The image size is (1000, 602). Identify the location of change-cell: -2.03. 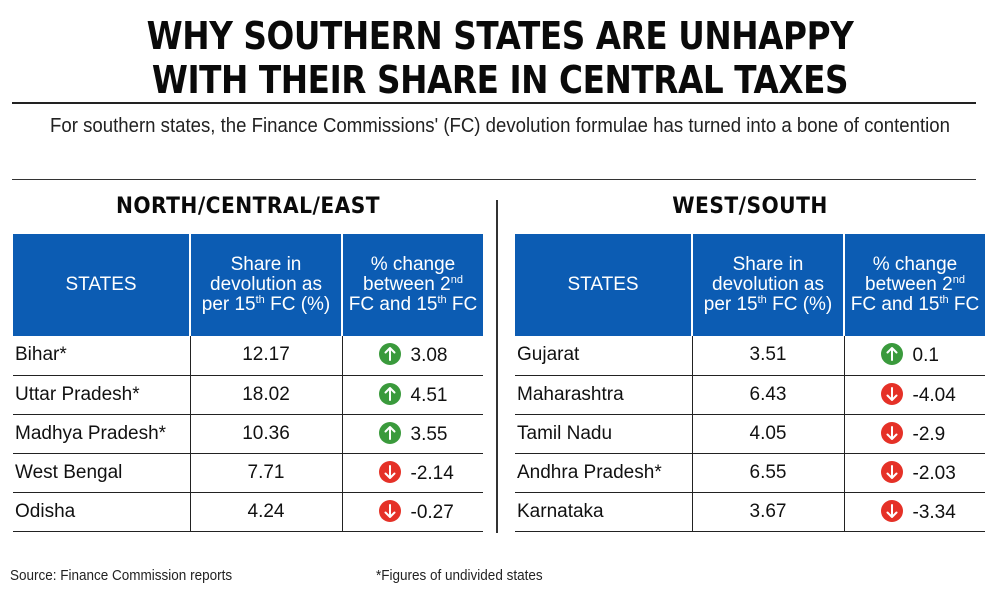
(914, 473).